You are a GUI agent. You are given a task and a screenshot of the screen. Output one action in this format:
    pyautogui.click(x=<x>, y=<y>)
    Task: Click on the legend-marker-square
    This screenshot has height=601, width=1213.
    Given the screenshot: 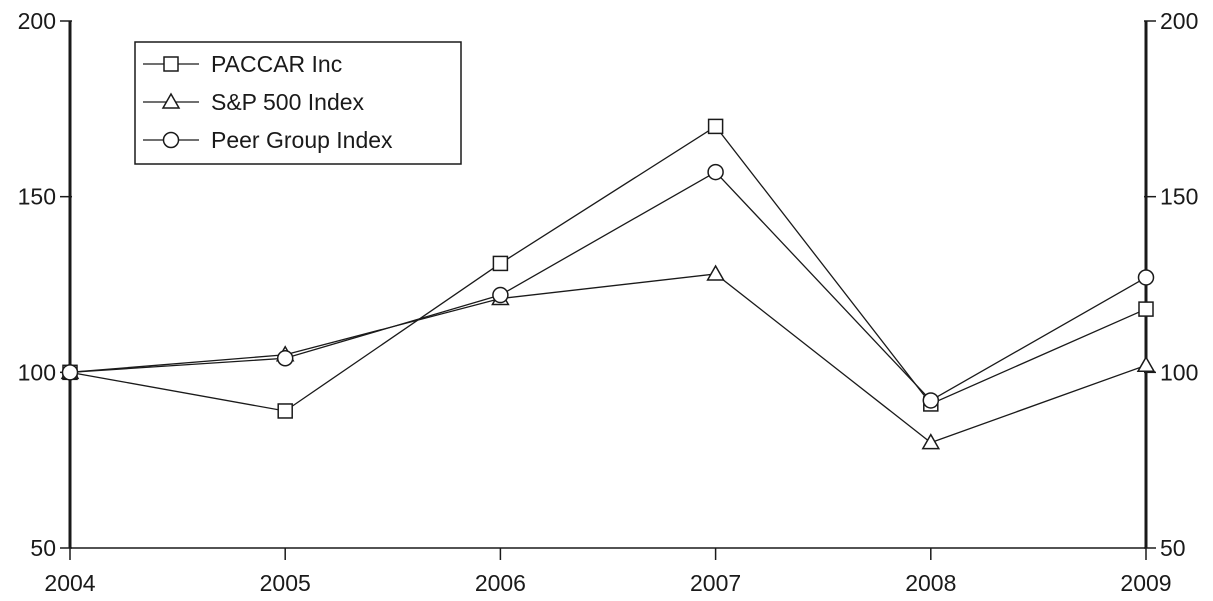 What is the action you would take?
    pyautogui.click(x=171, y=64)
    